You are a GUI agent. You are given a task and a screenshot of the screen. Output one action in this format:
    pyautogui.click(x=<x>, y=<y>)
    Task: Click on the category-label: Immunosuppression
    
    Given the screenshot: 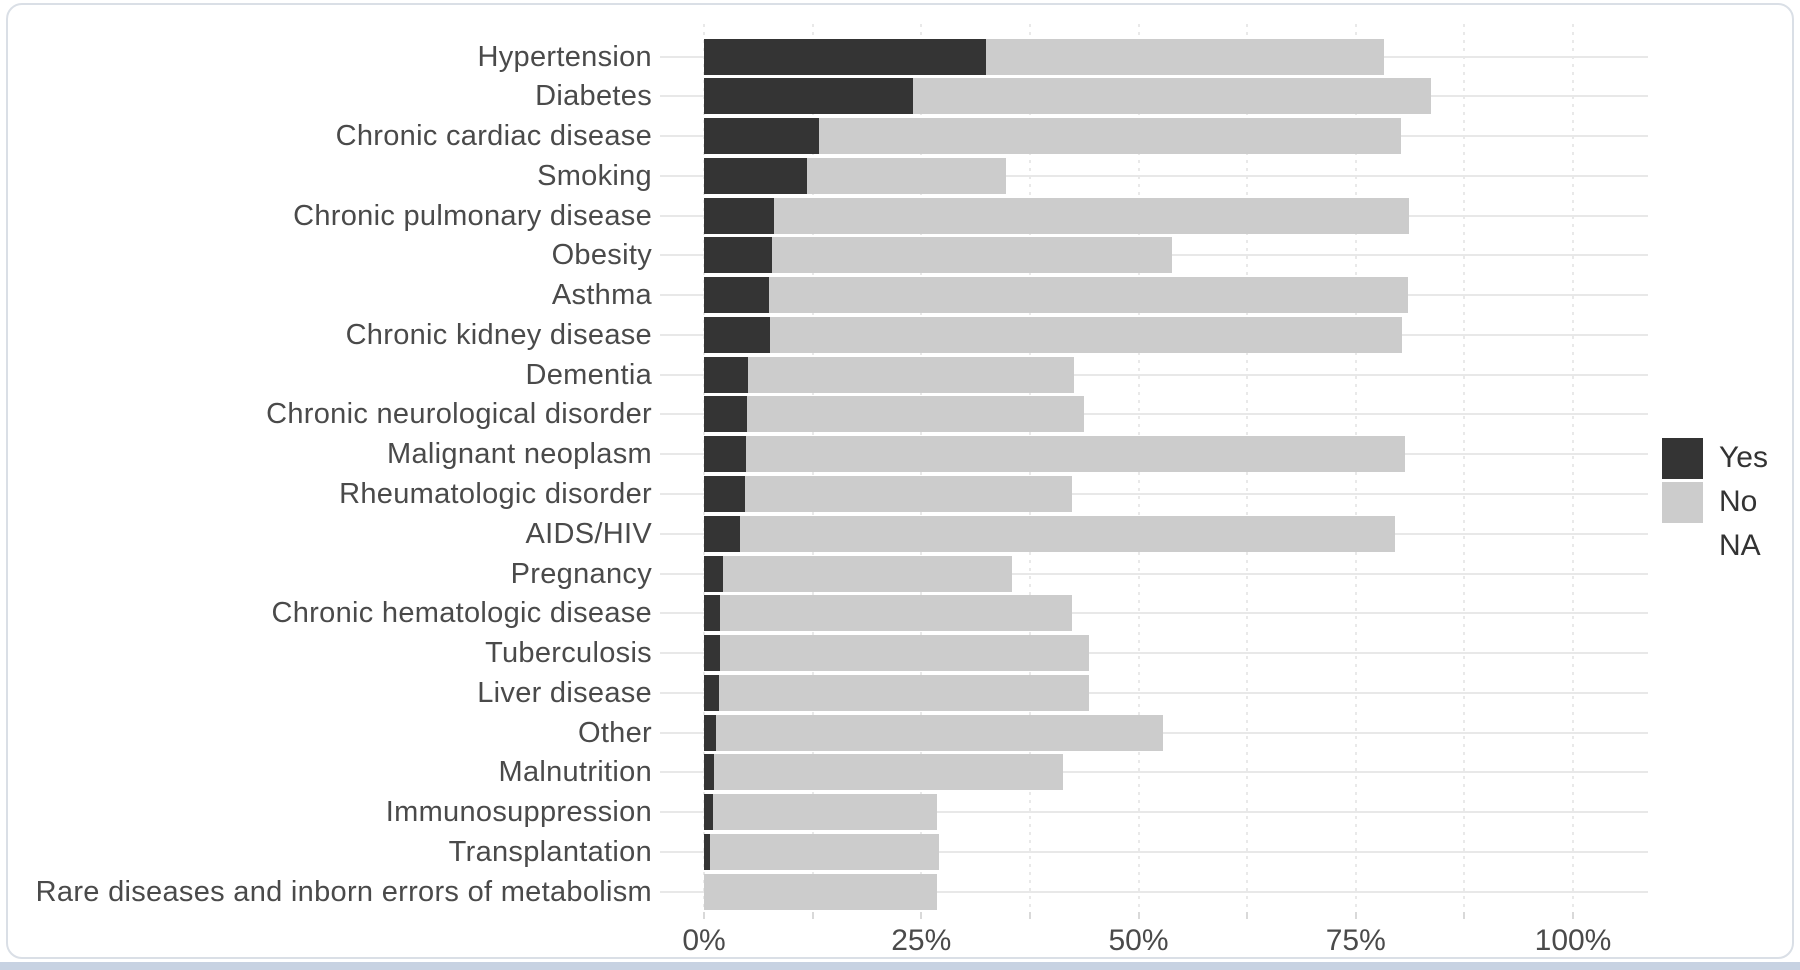 What is the action you would take?
    pyautogui.click(x=518, y=812)
    